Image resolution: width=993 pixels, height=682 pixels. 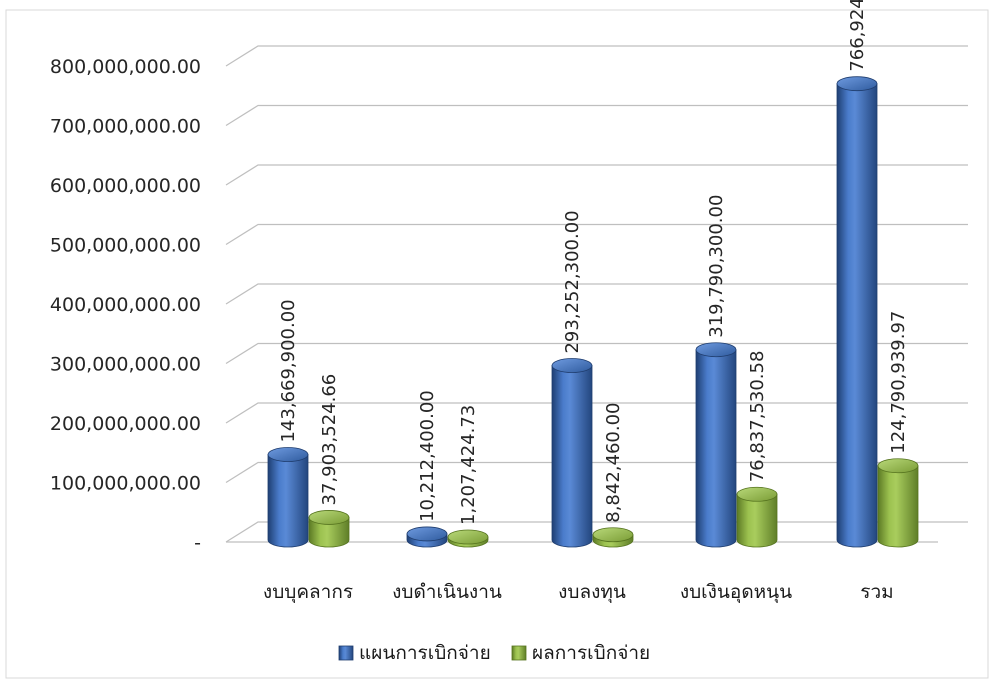 I want to click on category-label: รวม, so click(x=876, y=592).